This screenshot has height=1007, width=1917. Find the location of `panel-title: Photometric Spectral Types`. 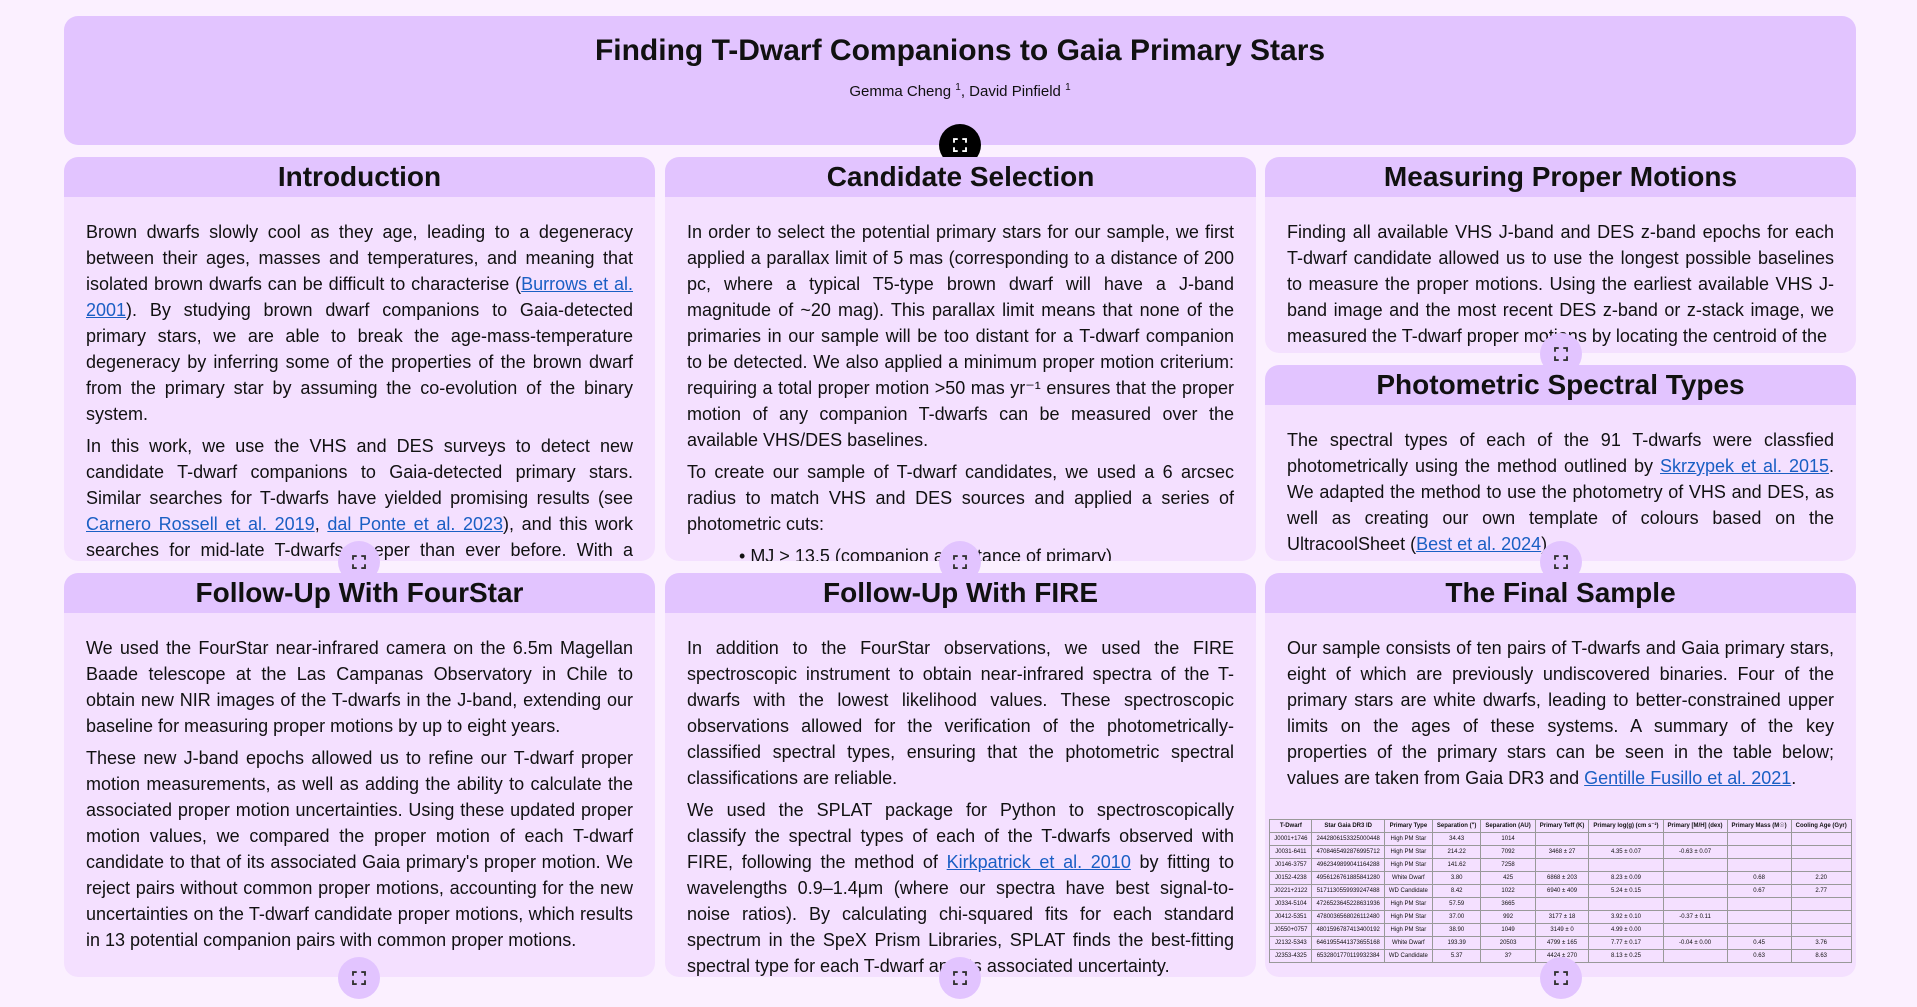

panel-title: Photometric Spectral Types is located at coordinates (1560, 385).